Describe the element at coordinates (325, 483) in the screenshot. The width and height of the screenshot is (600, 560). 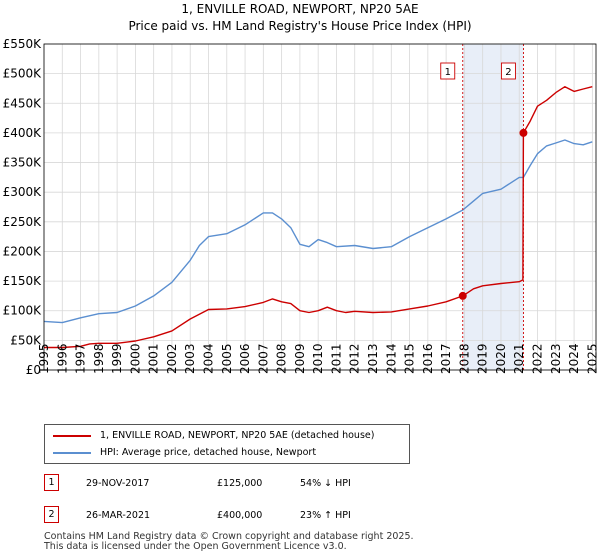
I see `sale-hpi-change-1: 54% ↓ HPI` at that location.